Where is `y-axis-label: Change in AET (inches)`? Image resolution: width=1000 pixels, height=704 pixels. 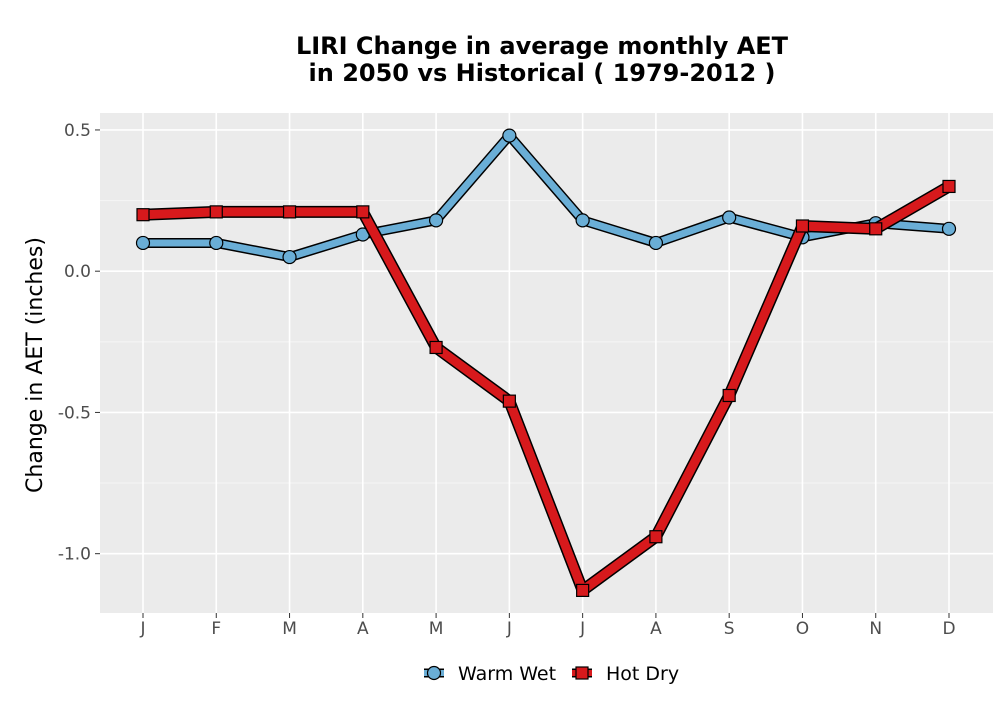
y-axis-label: Change in AET (inches) is located at coordinates (35, 365).